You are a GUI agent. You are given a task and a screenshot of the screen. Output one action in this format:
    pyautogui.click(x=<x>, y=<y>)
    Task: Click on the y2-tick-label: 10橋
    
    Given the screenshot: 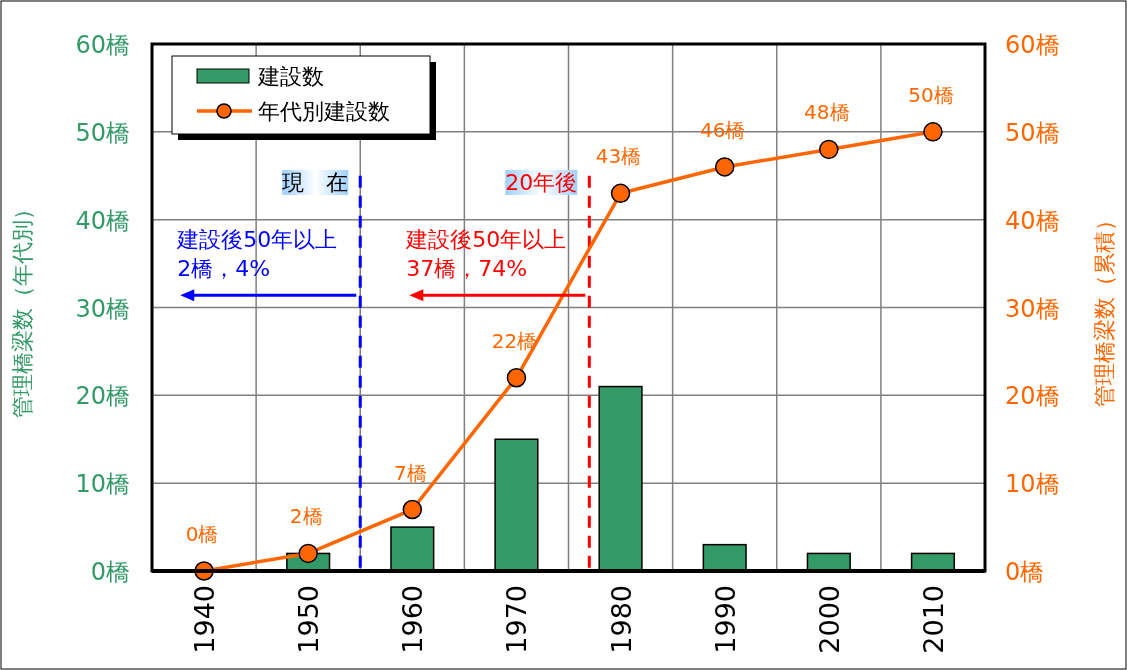 What is the action you would take?
    pyautogui.click(x=1032, y=484)
    